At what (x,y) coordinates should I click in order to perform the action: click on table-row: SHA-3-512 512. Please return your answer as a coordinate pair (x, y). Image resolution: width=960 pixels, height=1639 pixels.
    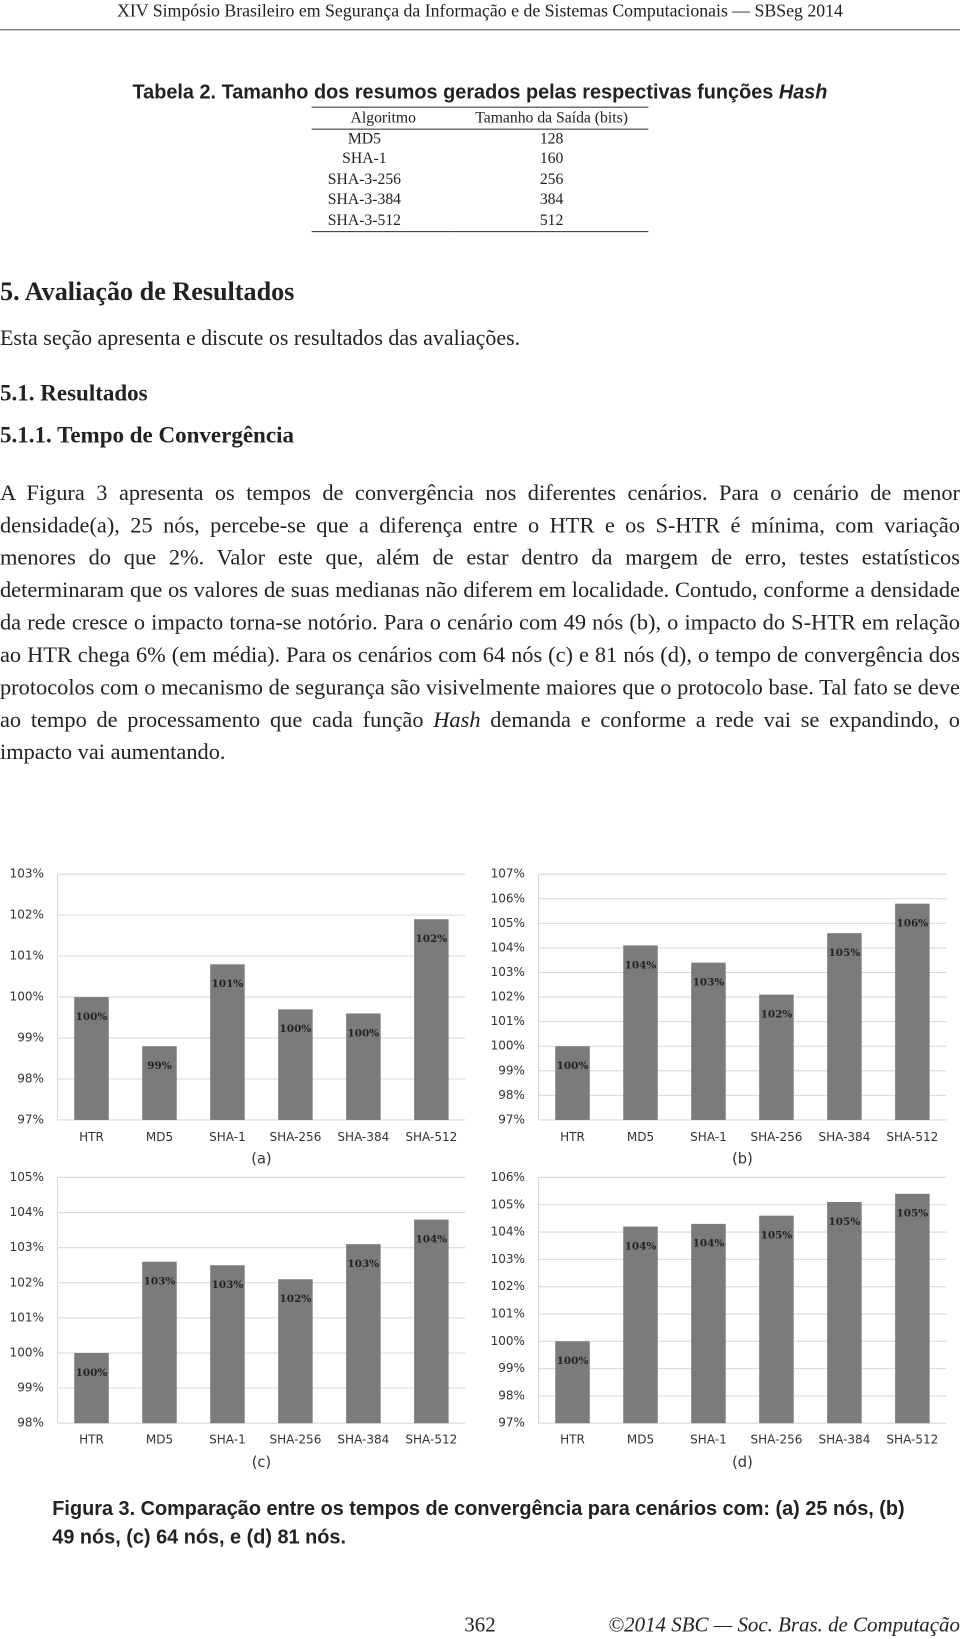
    Looking at the image, I should click on (480, 221).